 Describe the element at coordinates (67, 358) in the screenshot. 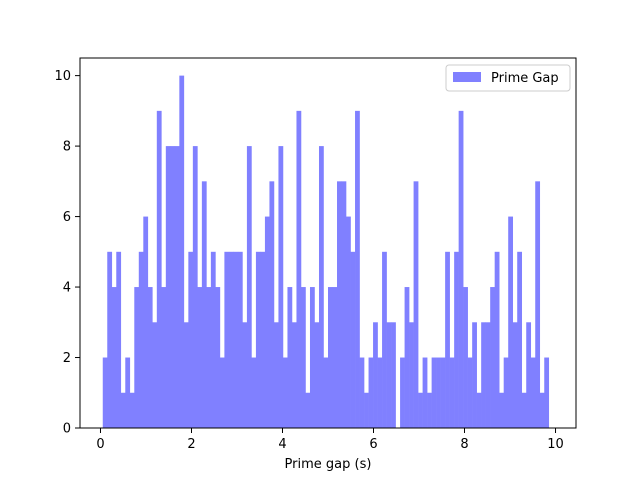

I see `y-tick-label: 2` at that location.